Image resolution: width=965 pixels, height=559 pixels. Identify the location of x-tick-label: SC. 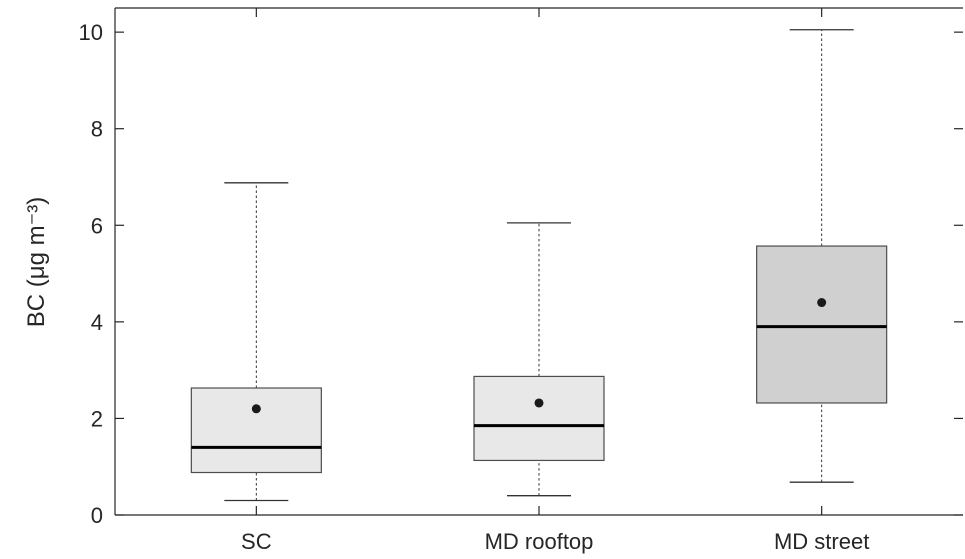
(256, 541).